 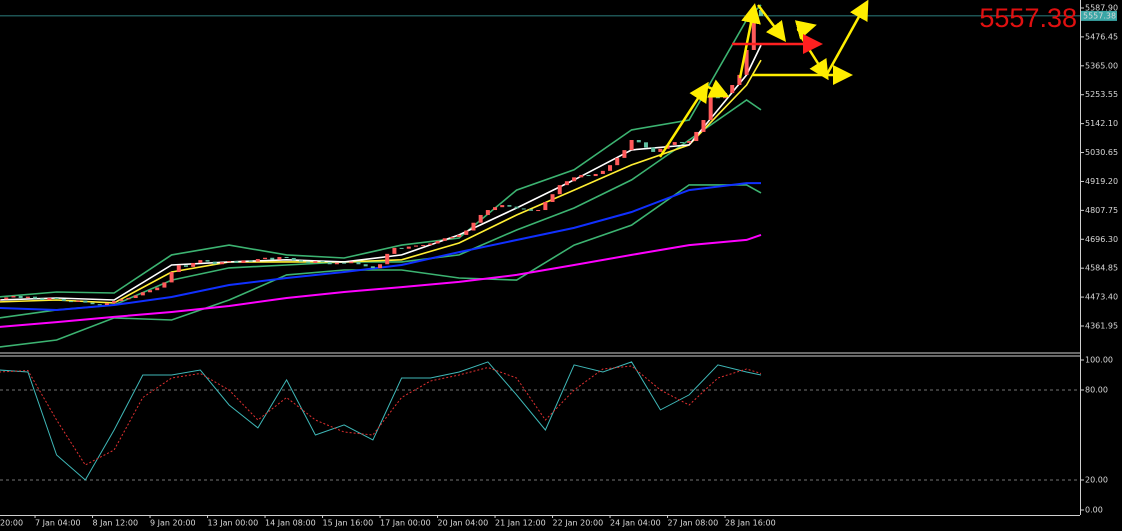 What do you see at coordinates (763, 79) in the screenshot?
I see `annotations` at bounding box center [763, 79].